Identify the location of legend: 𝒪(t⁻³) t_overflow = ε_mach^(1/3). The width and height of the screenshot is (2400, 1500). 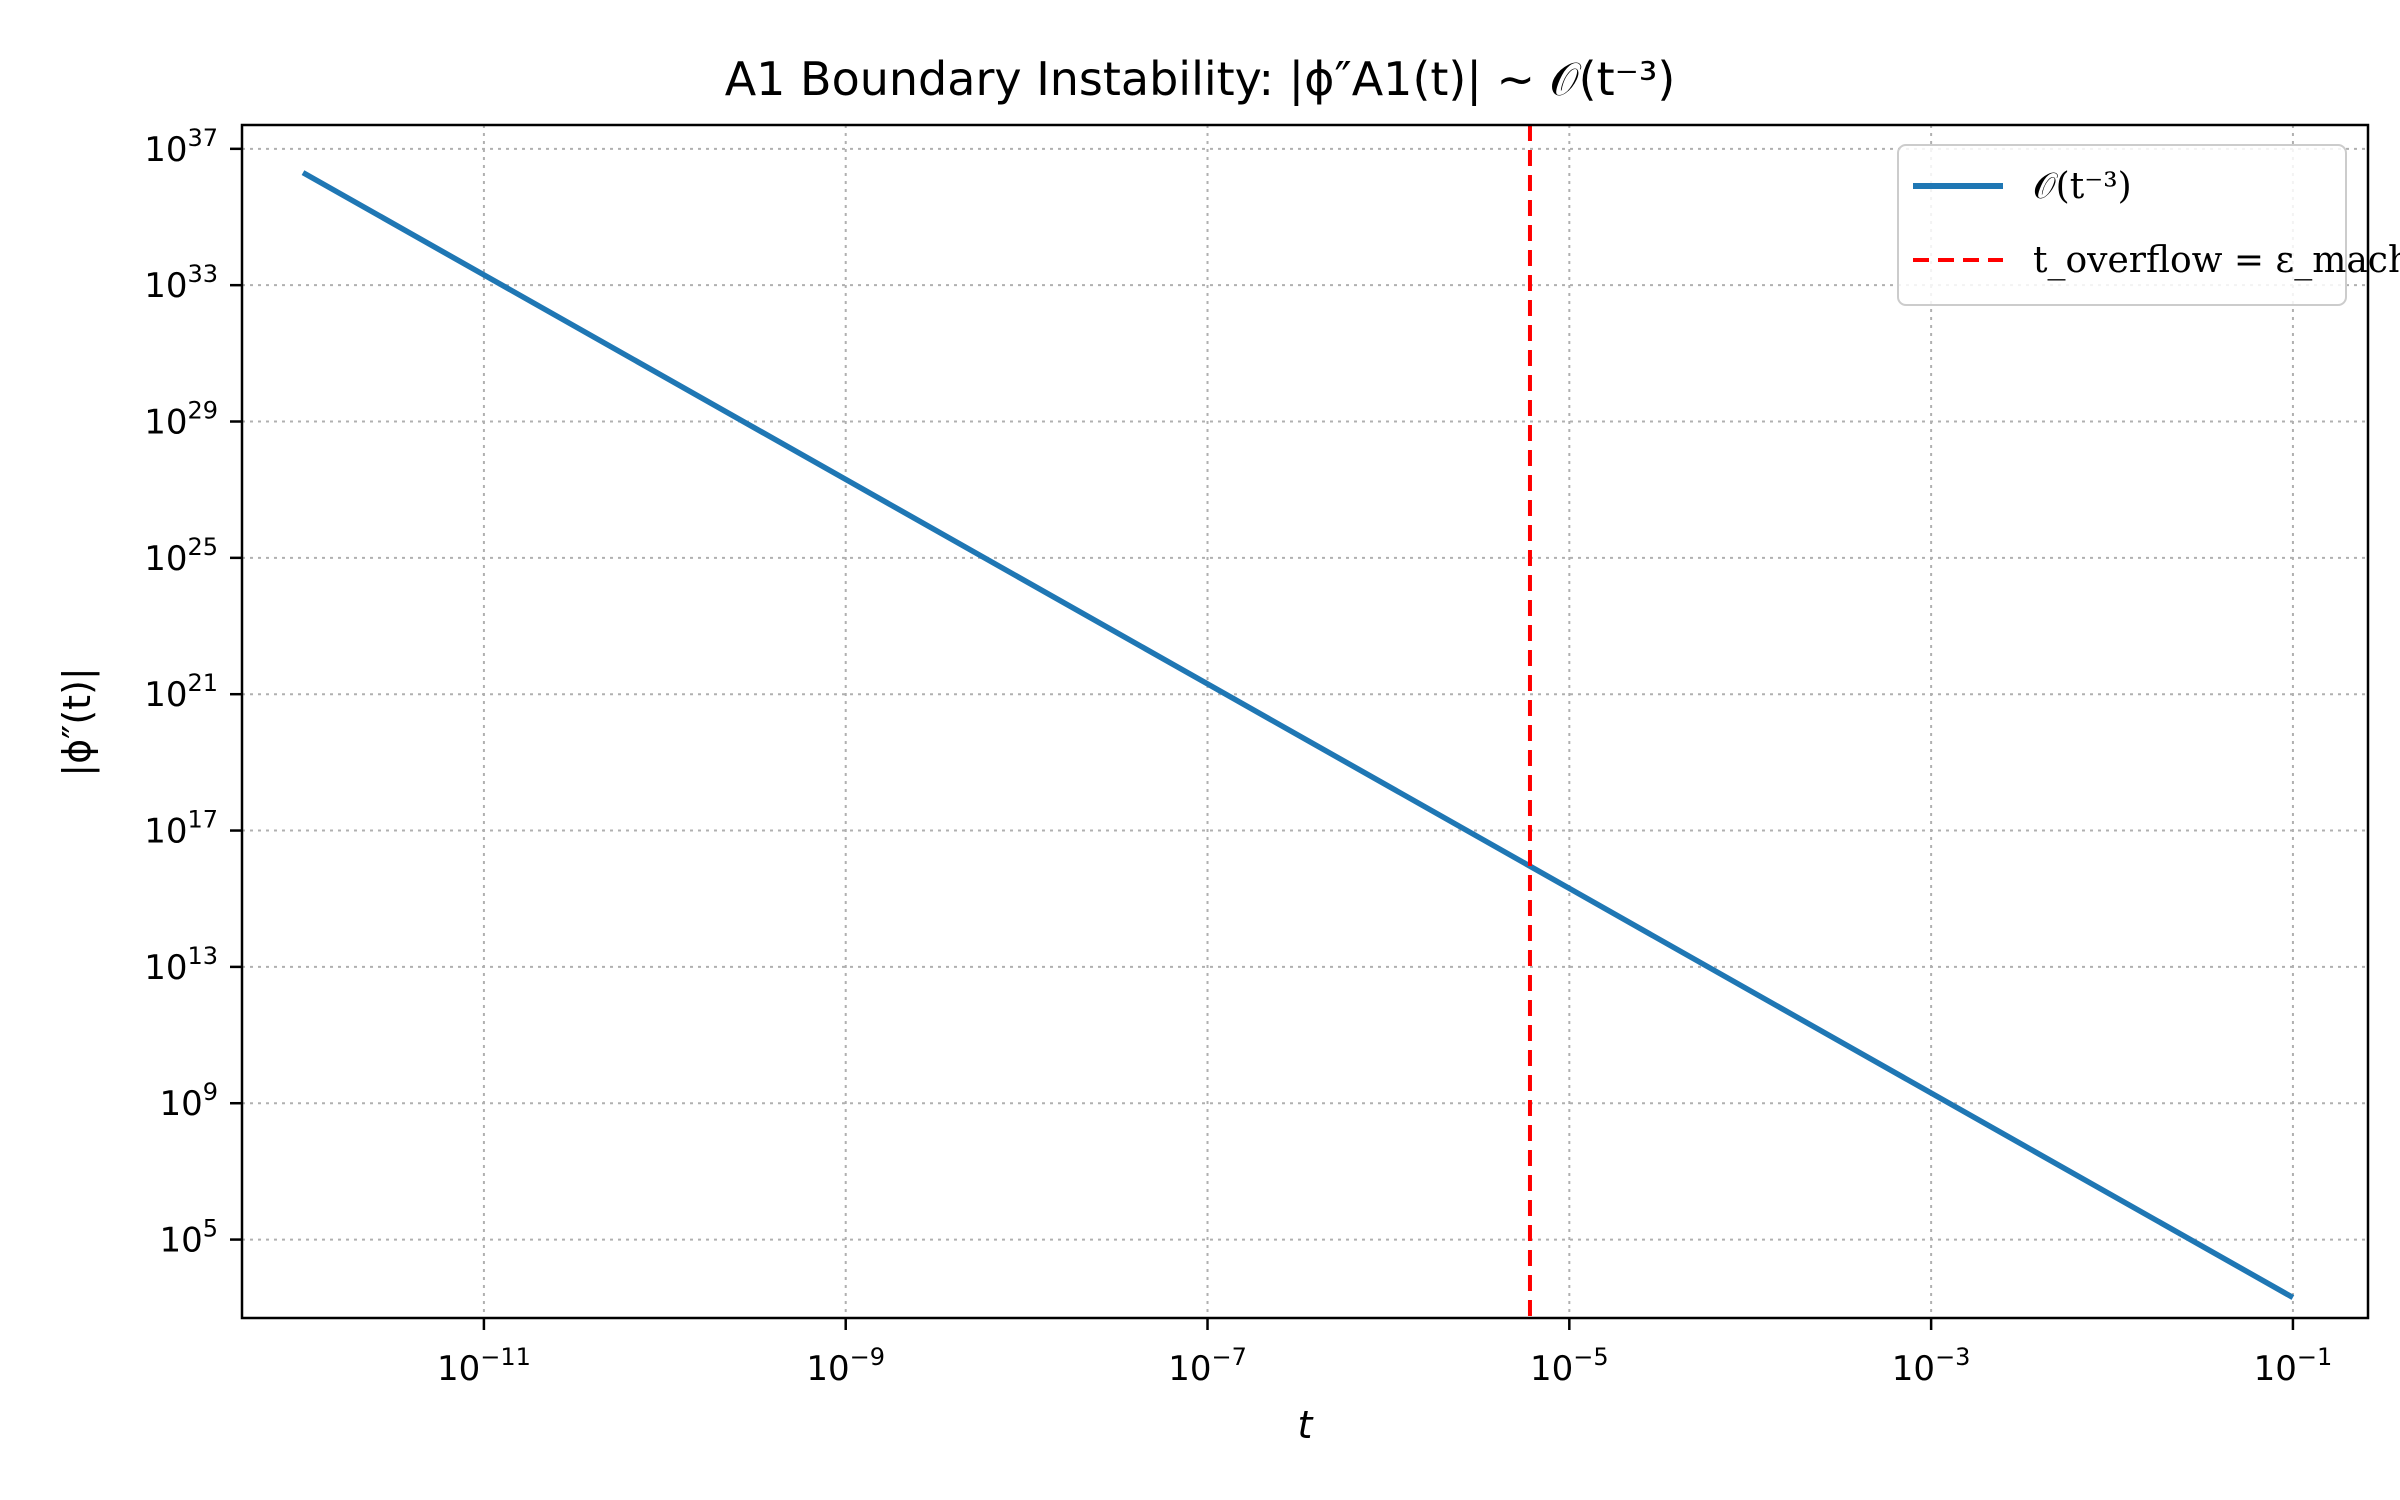
(2148, 225).